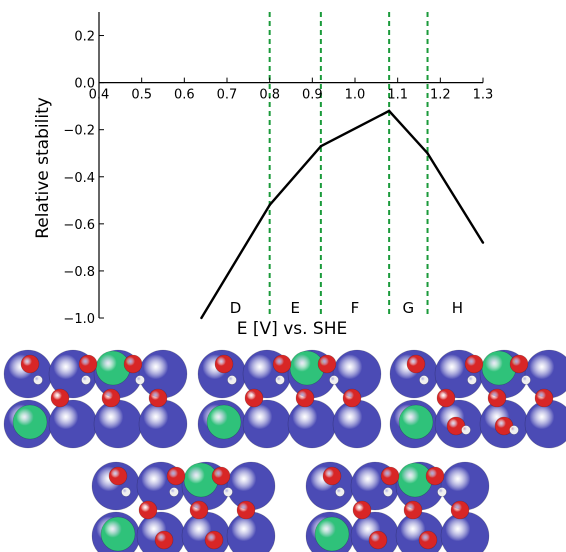  What do you see at coordinates (141, 95) in the screenshot?
I see `x-tick-label-1: 0.5` at bounding box center [141, 95].